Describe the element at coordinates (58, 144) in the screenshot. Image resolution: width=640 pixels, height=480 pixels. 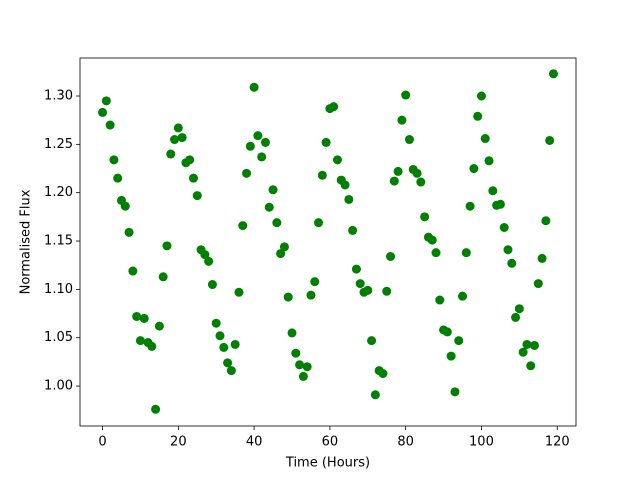
I see `y-tick-label: 1.25` at that location.